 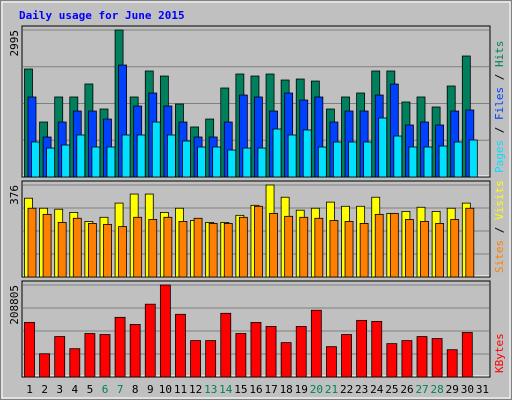 What do you see at coordinates (165, 389) in the screenshot?
I see `x-tick-label: 10` at bounding box center [165, 389].